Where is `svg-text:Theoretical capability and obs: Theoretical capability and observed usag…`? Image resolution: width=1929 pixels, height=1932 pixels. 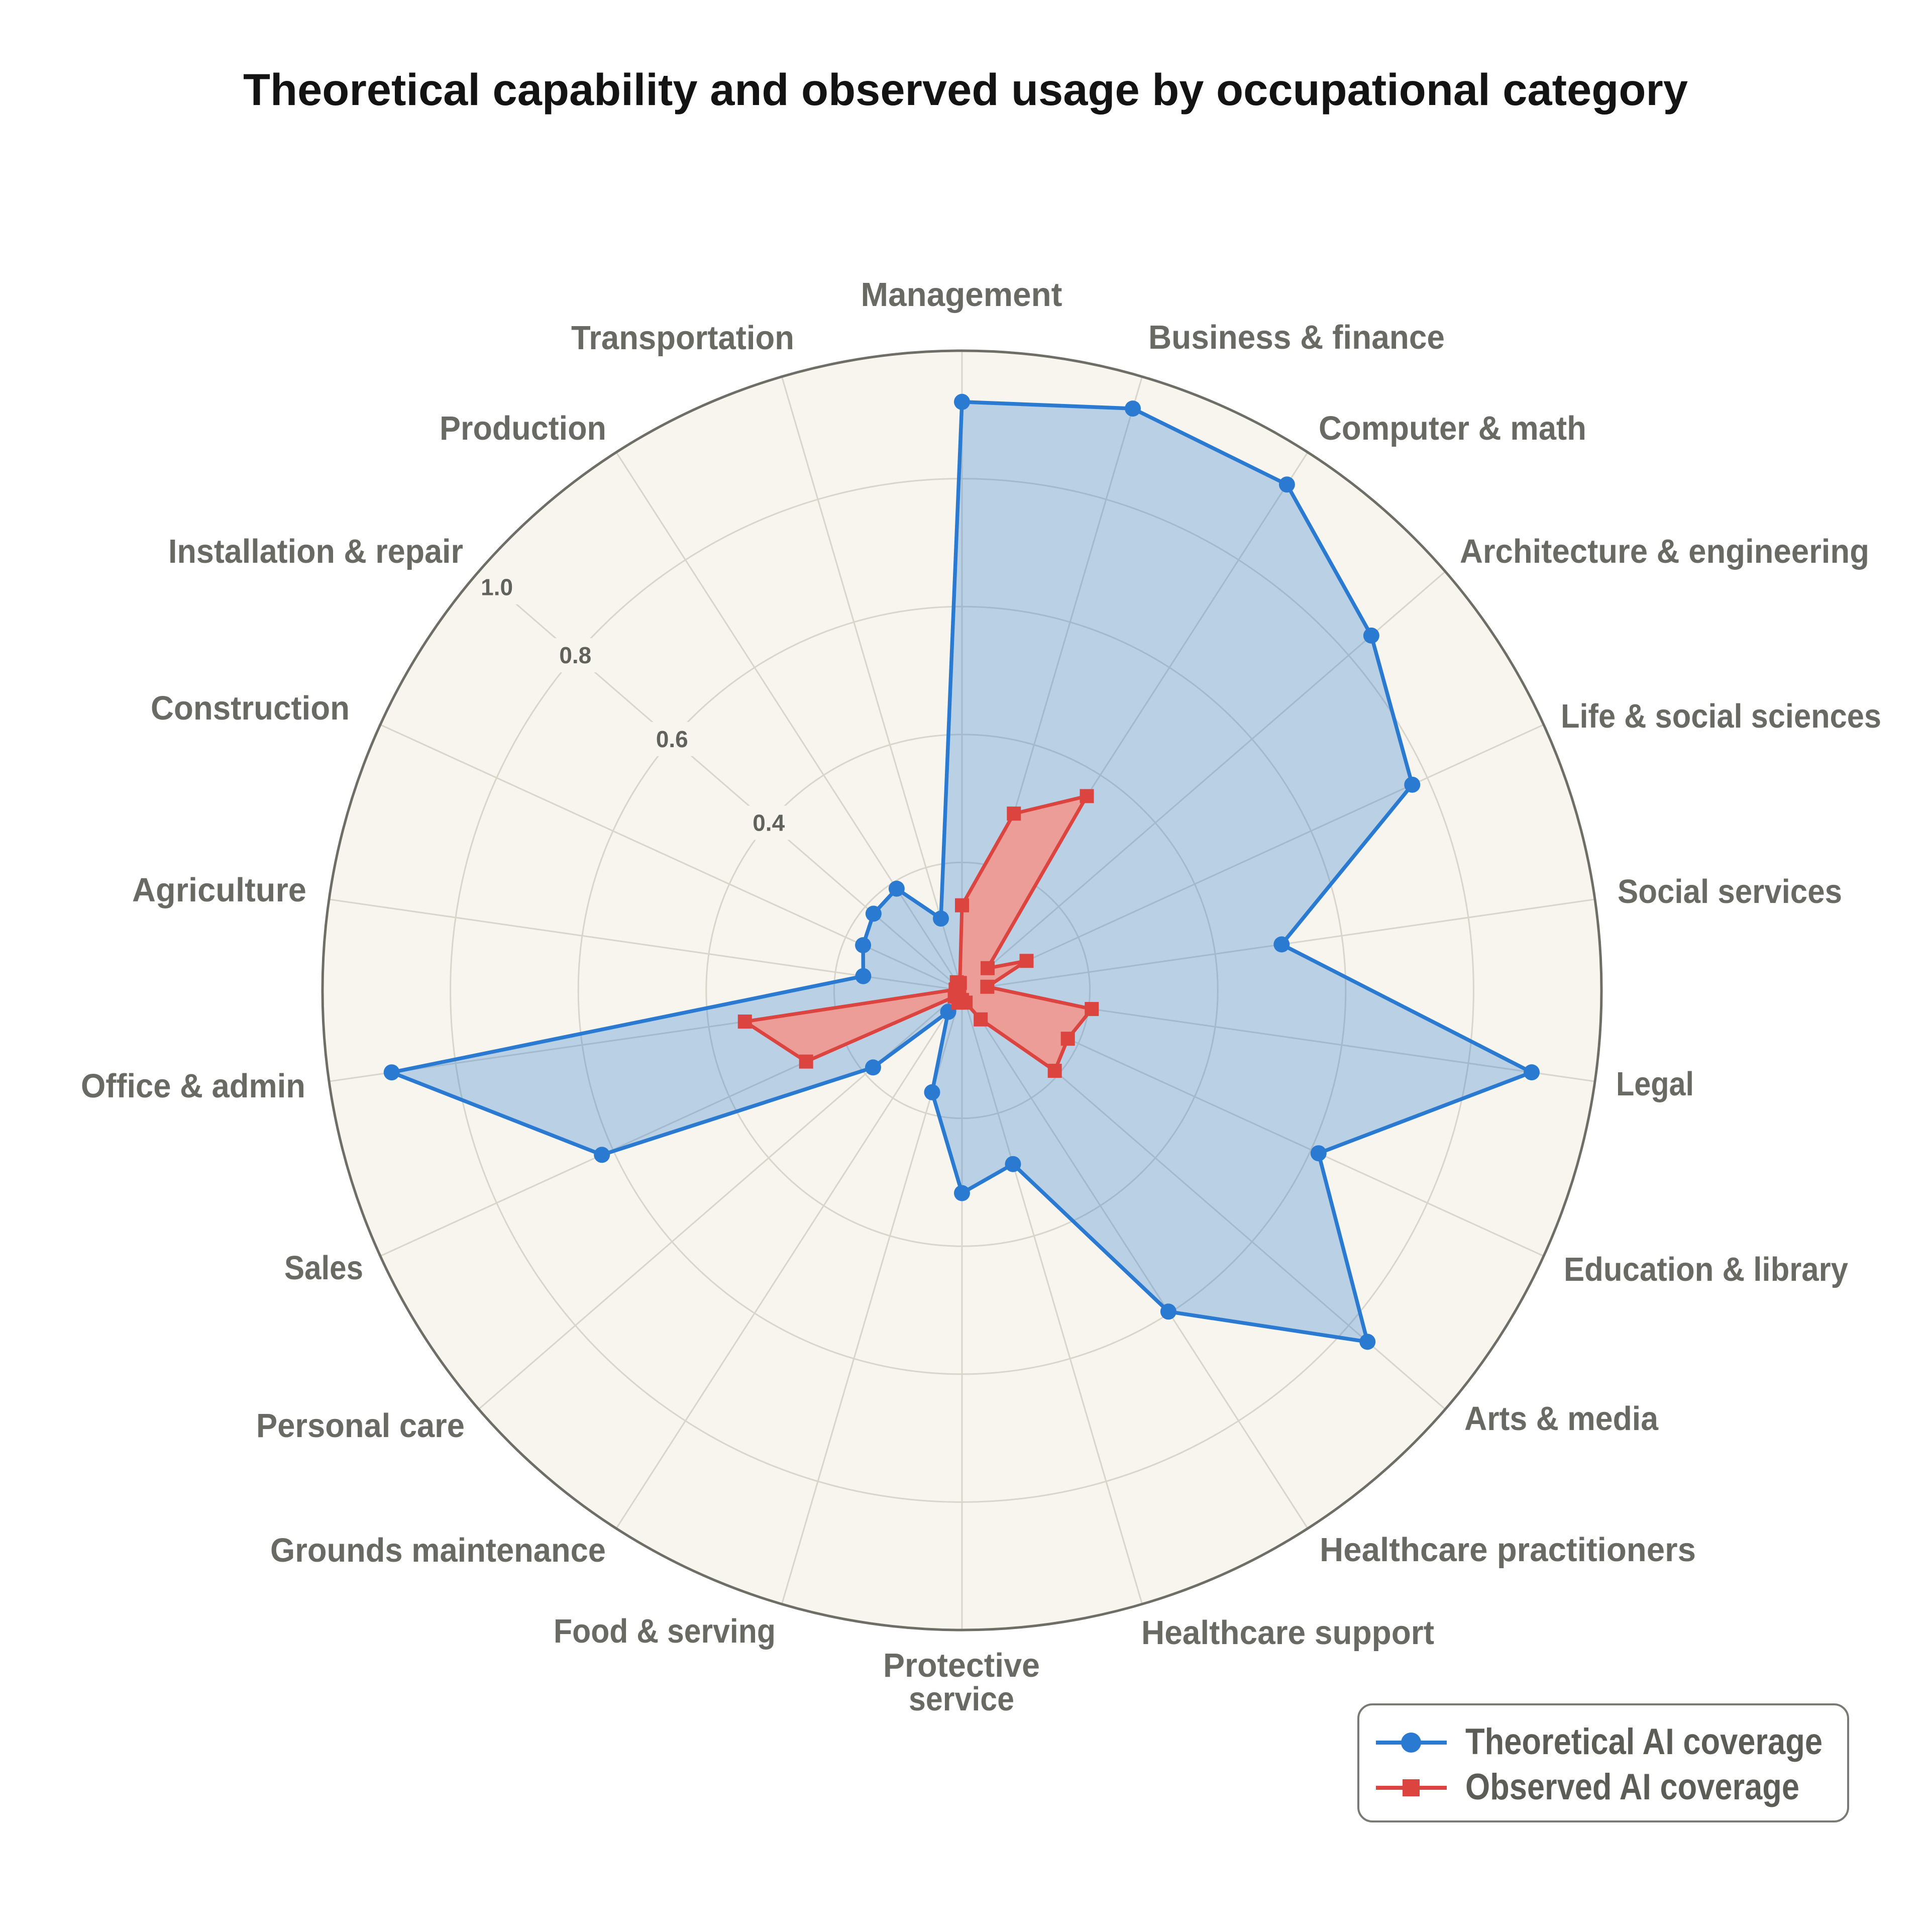 svg-text:Theoretical capability and obs: Theoretical capability and observed usag… is located at coordinates (965, 89).